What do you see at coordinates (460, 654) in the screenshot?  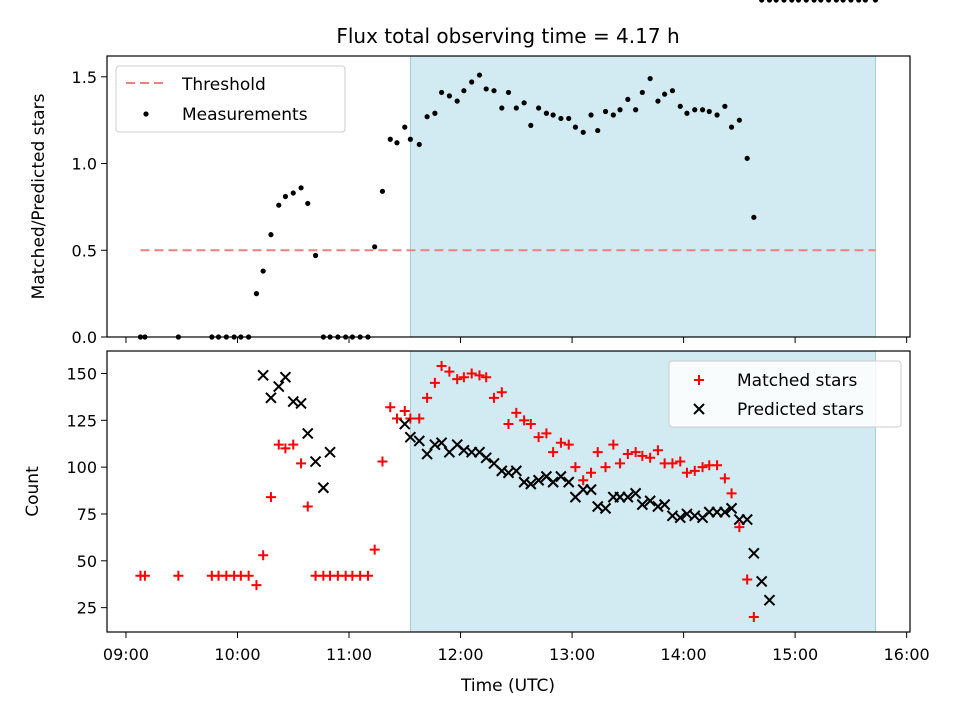 I see `x-tick-label: 12:00` at bounding box center [460, 654].